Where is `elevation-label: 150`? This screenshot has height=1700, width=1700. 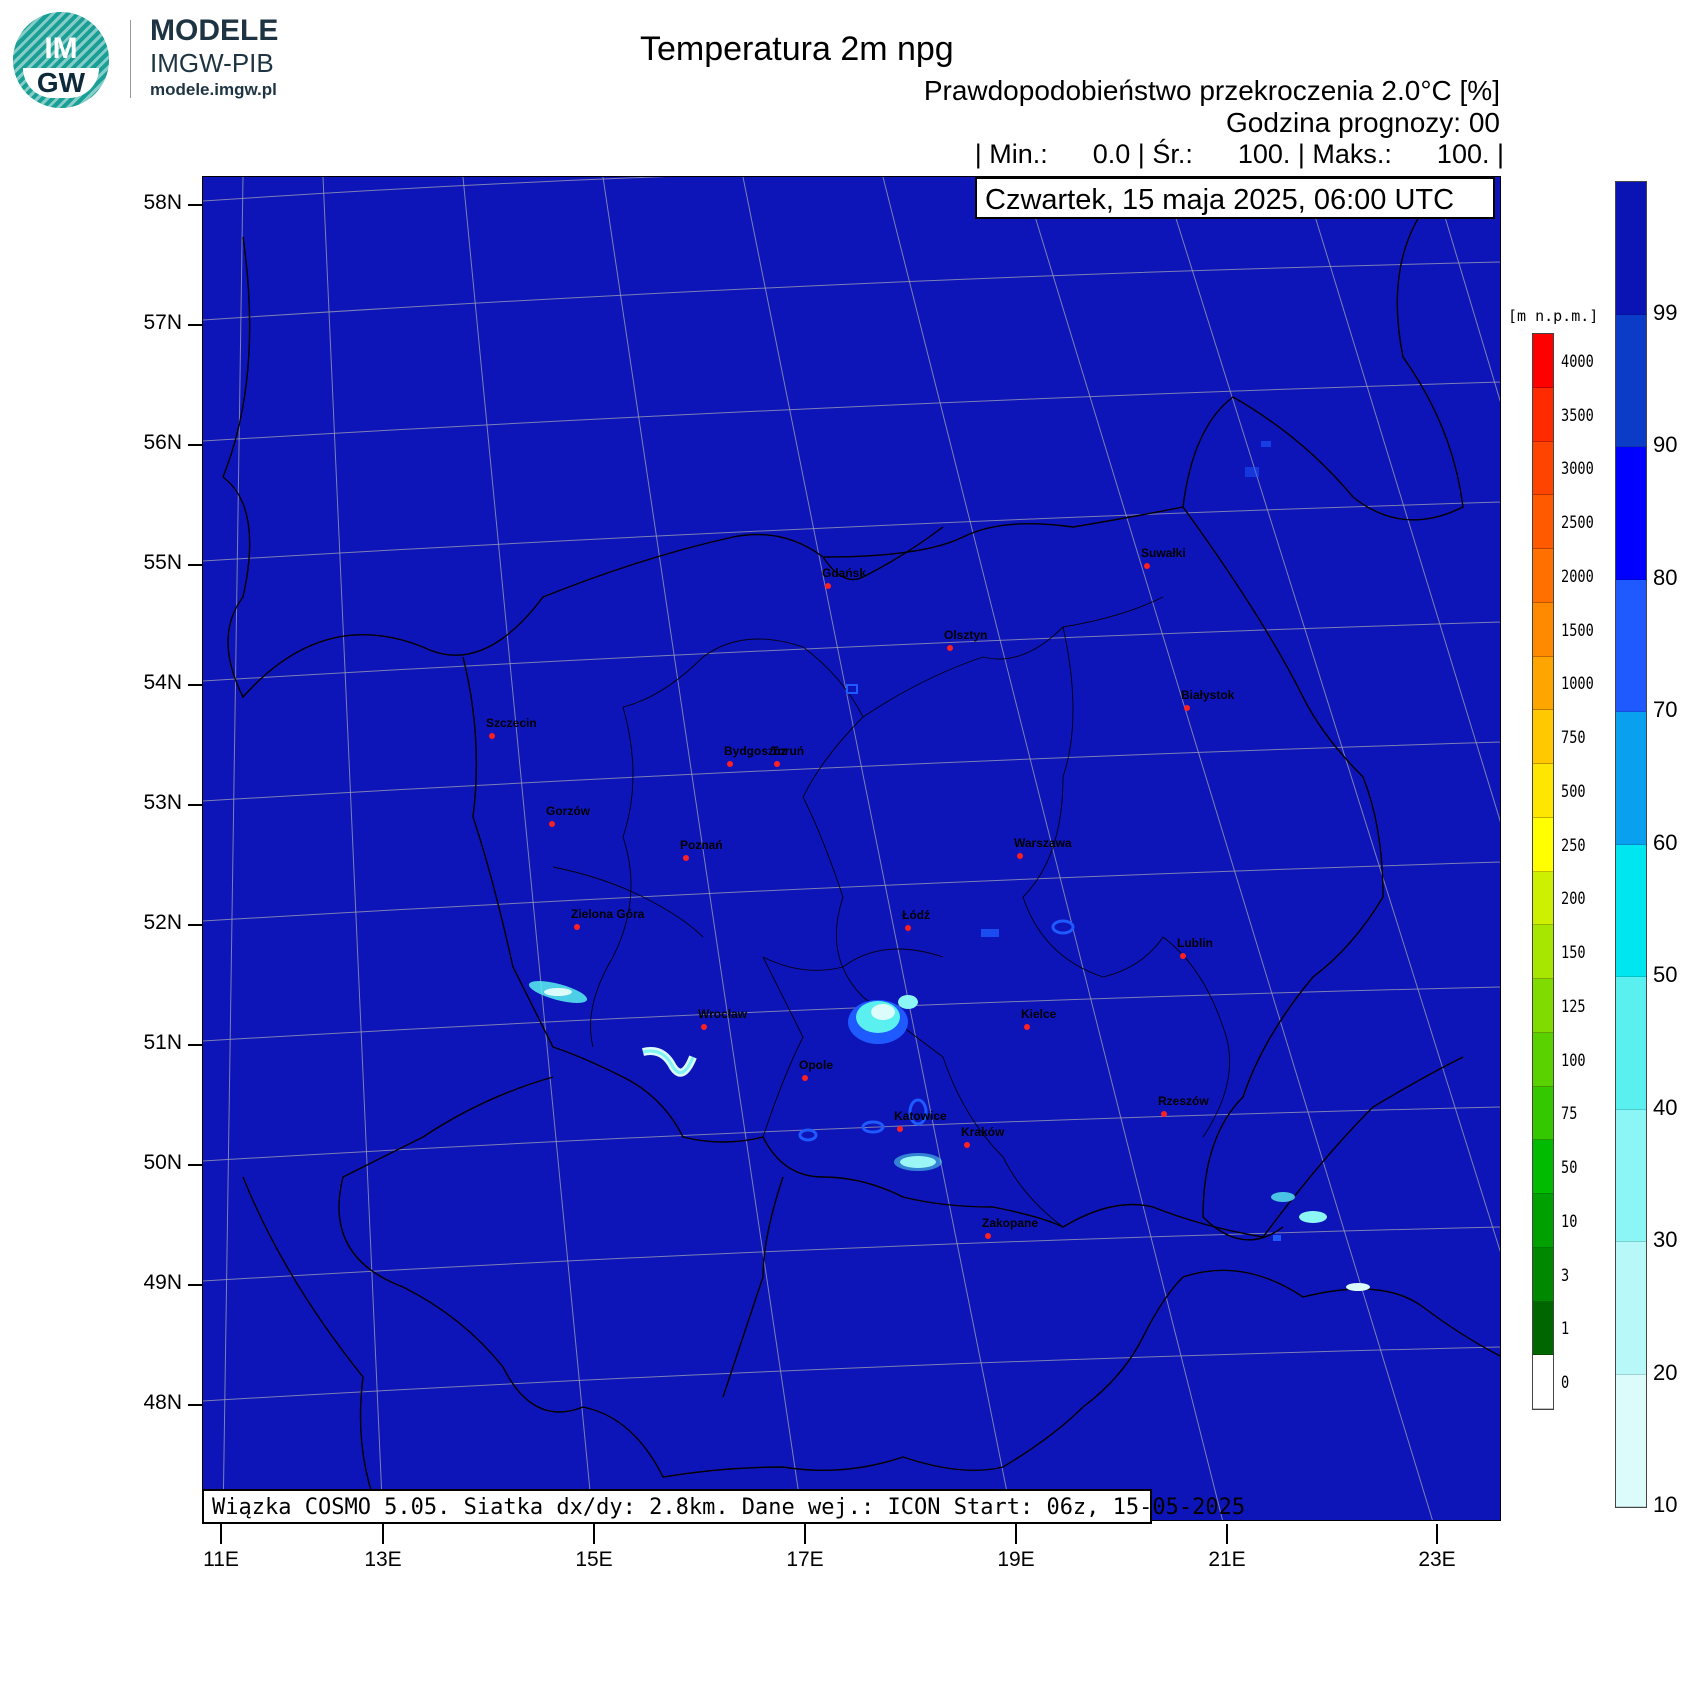 elevation-label: 150 is located at coordinates (1573, 953).